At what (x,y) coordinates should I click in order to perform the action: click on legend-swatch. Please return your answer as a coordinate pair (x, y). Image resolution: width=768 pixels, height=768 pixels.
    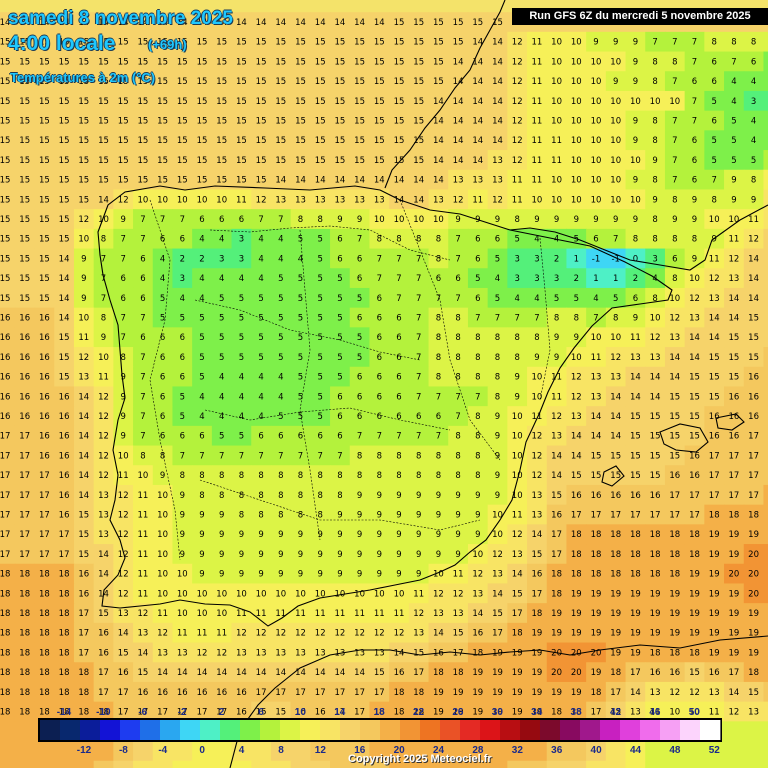
    Looking at the image, I should click on (210, 730).